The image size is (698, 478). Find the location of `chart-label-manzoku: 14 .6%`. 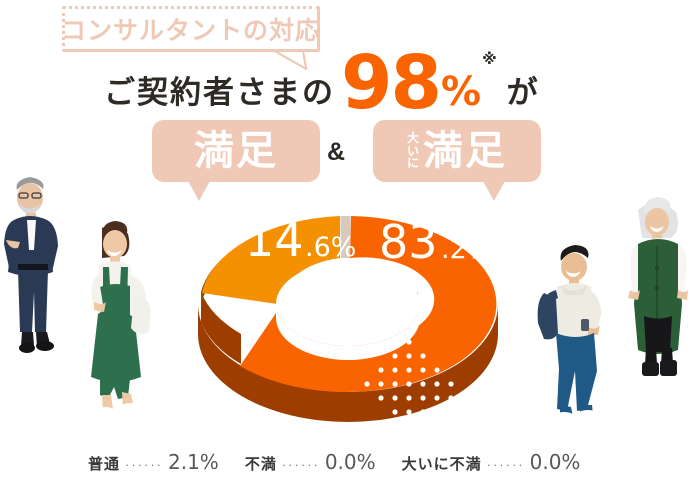

chart-label-manzoku: 14 .6% is located at coordinates (300, 240).